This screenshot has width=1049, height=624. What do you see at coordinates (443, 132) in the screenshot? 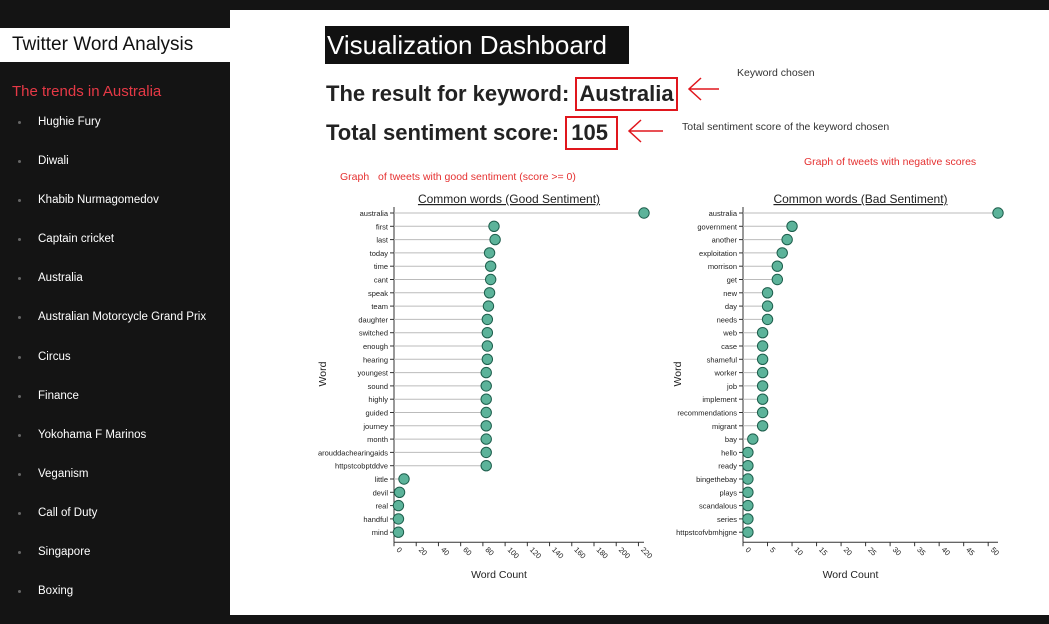
I see `score-prefix: Total sentiment score:` at bounding box center [443, 132].